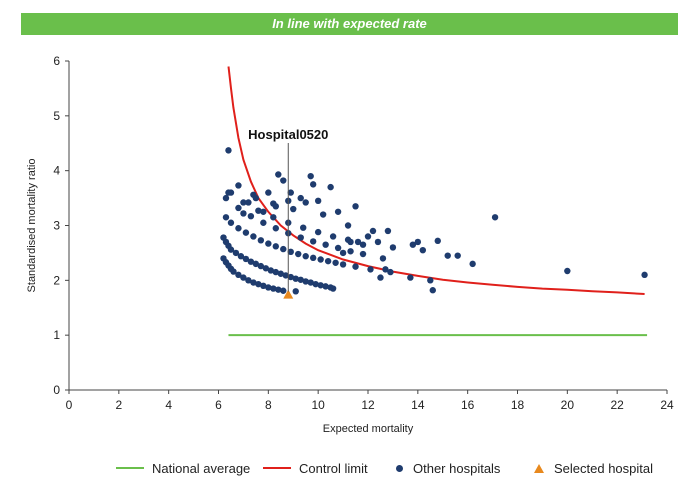  I want to click on y-tick-label: 5, so click(56, 116).